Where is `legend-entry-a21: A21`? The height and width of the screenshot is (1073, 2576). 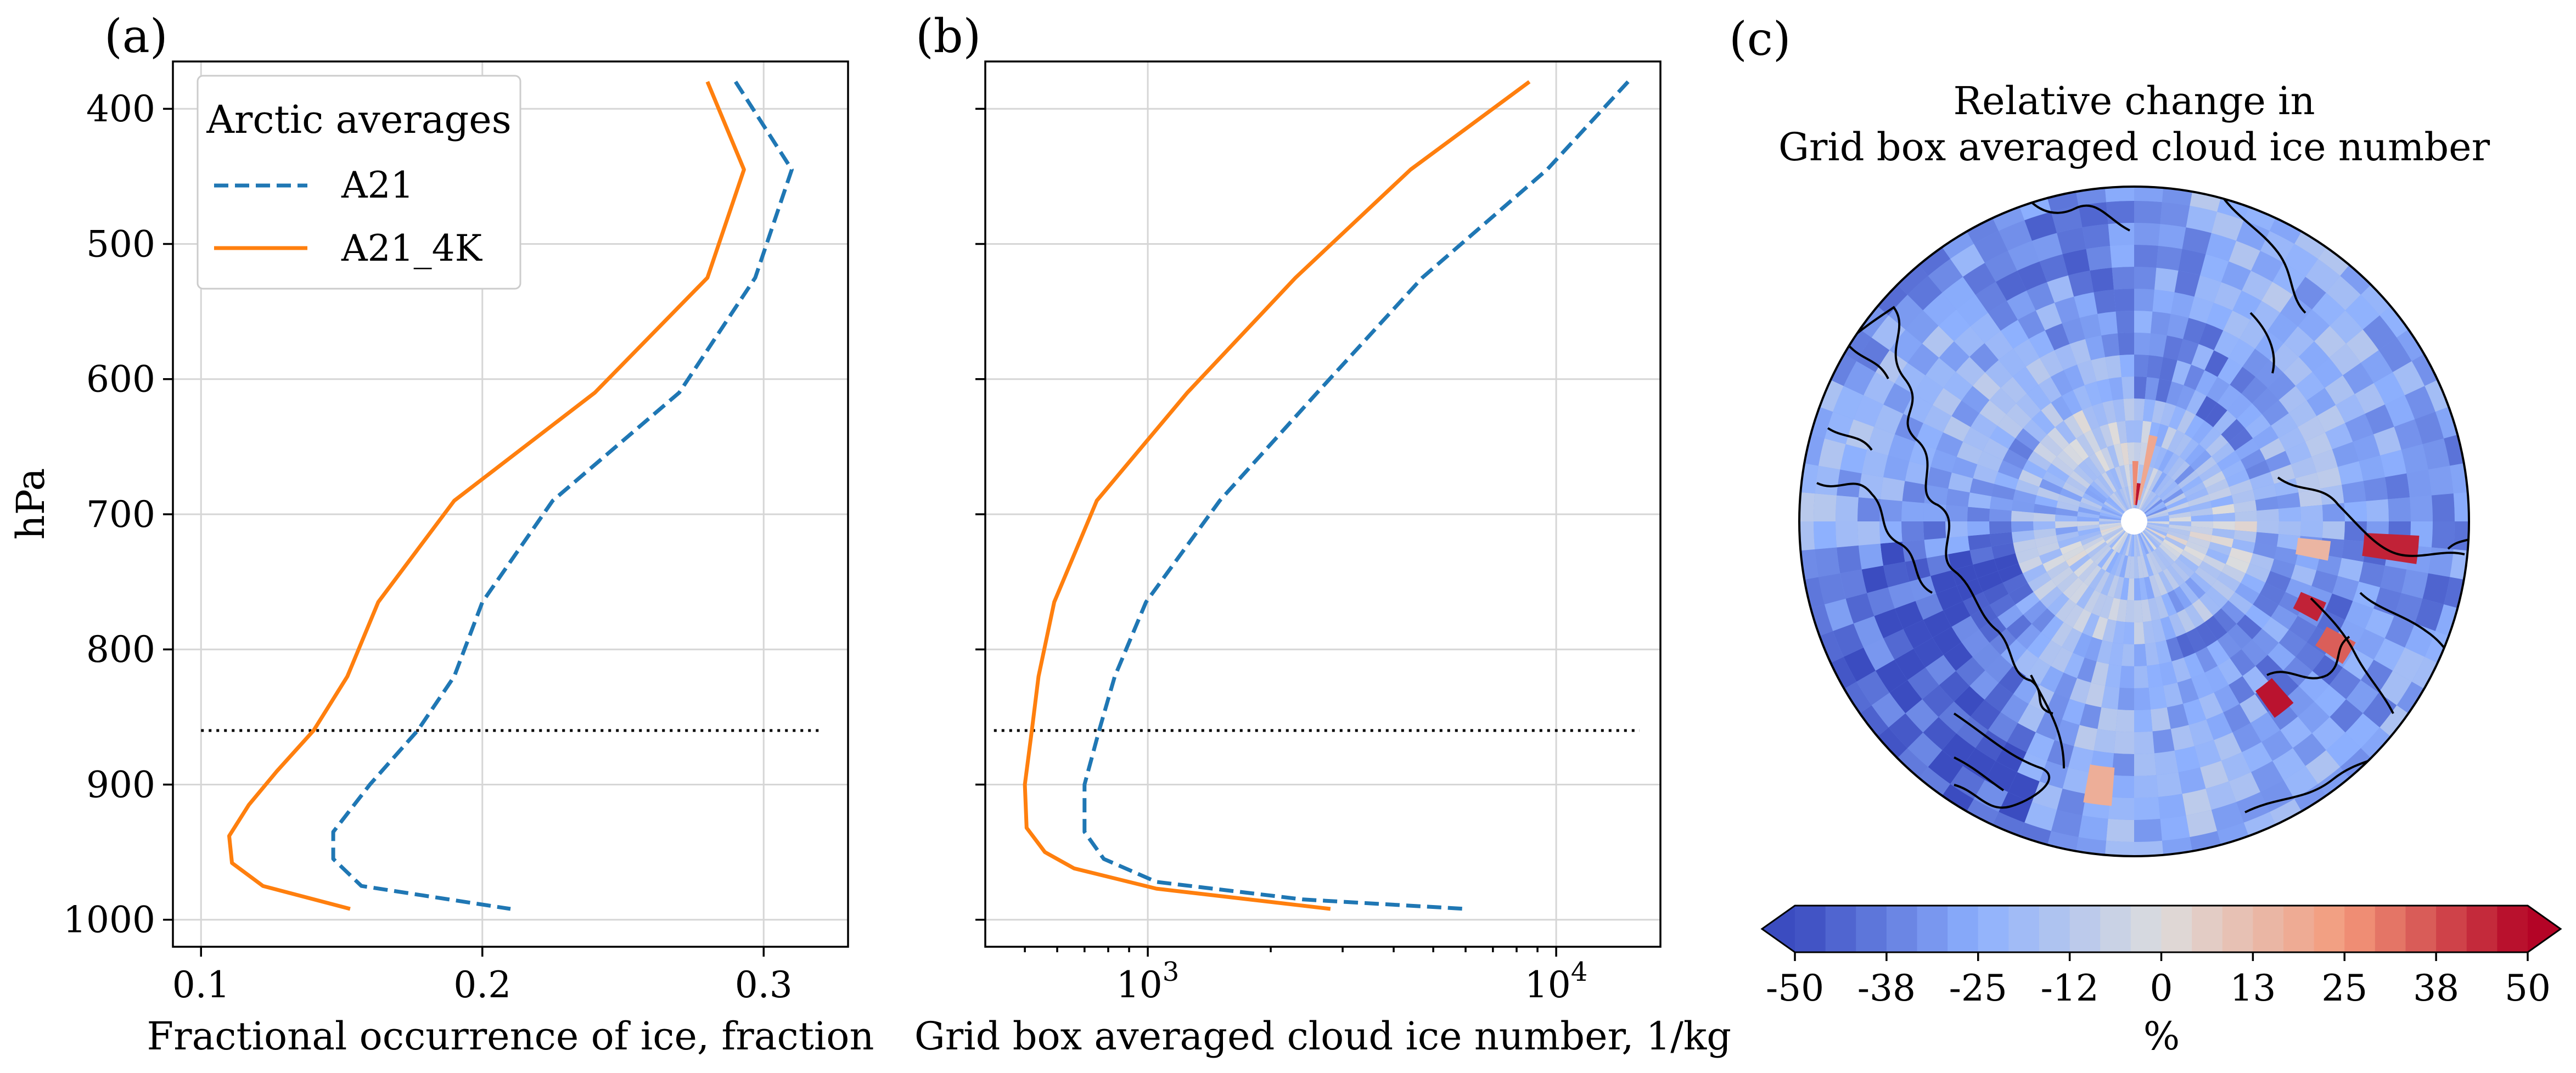
legend-entry-a21: A21 is located at coordinates (378, 185).